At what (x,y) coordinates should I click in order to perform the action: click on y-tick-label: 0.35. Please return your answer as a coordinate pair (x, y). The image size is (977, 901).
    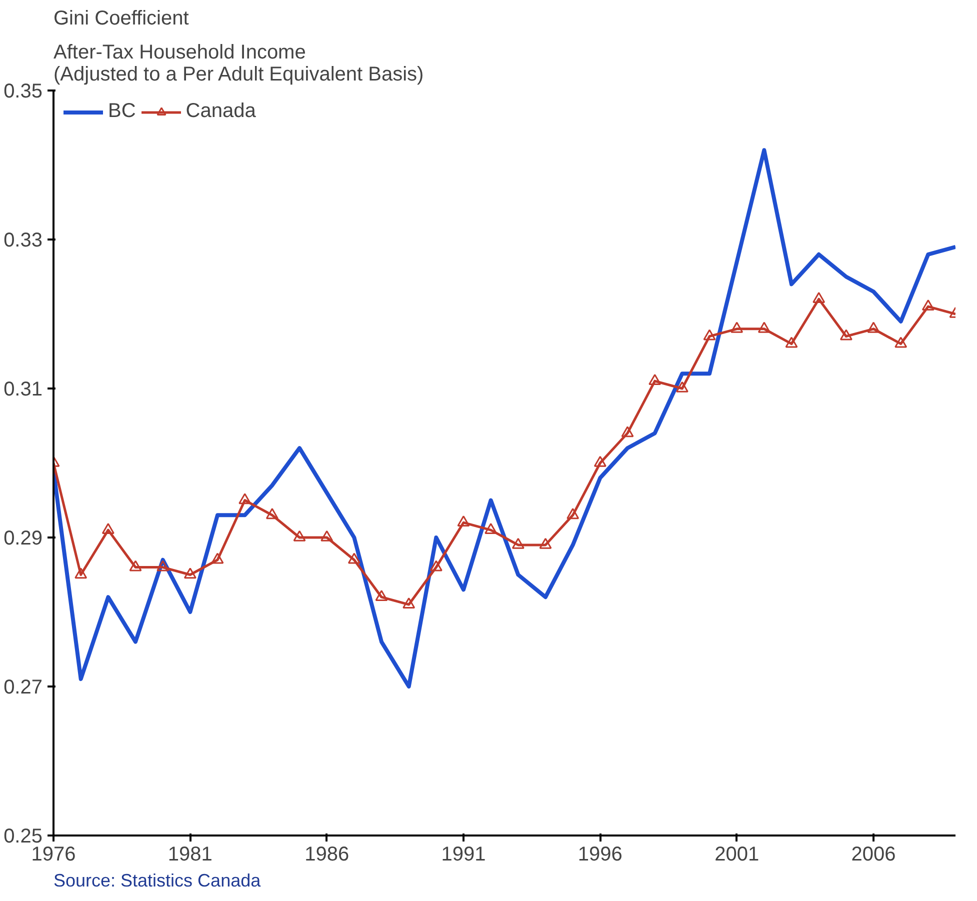
    Looking at the image, I should click on (23, 91).